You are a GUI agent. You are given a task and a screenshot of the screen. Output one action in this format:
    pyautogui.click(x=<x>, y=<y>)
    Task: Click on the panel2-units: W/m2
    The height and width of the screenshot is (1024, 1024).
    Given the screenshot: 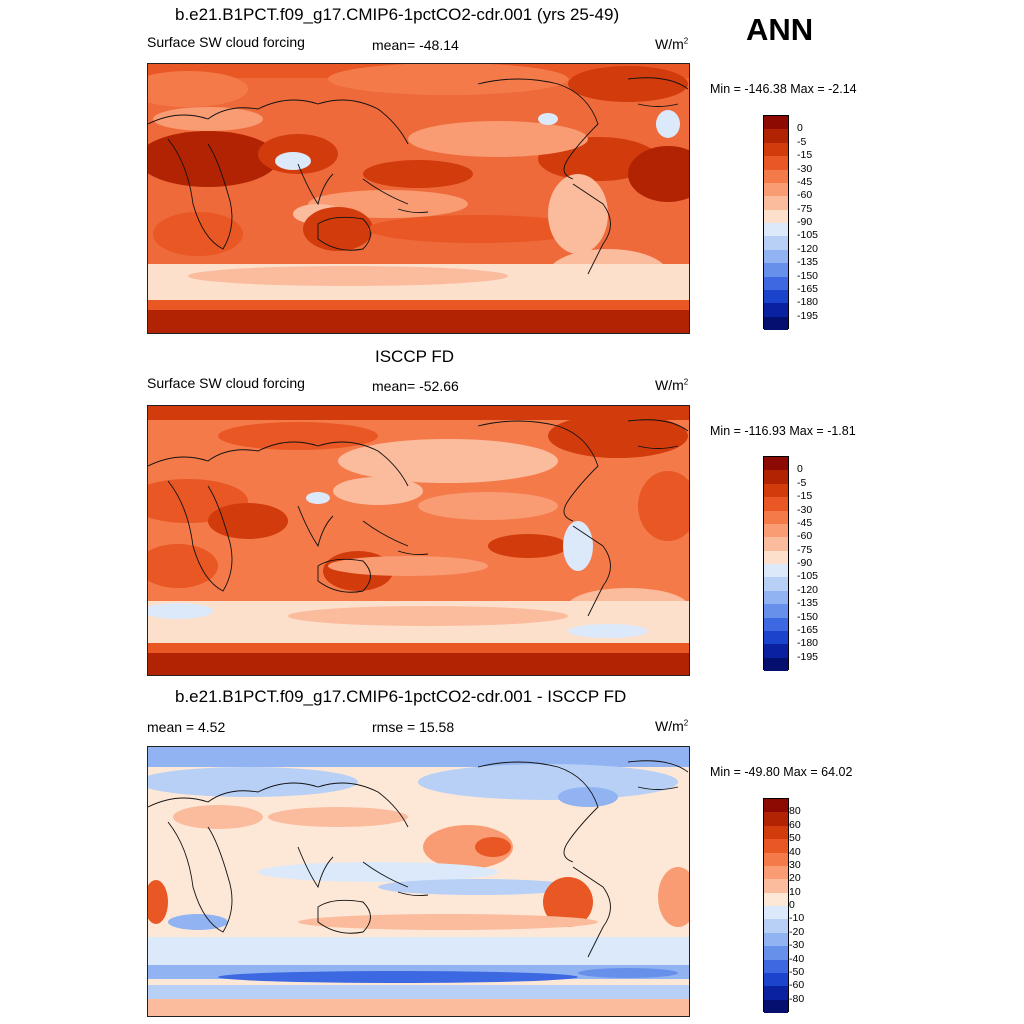 What is the action you would take?
    pyautogui.click(x=672, y=385)
    